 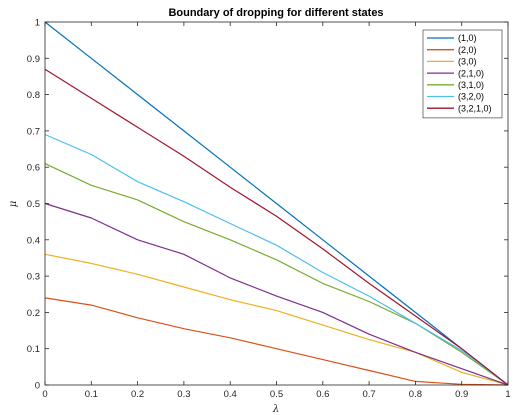 What do you see at coordinates (137, 394) in the screenshot?
I see `x-tick-label: 0.2` at bounding box center [137, 394].